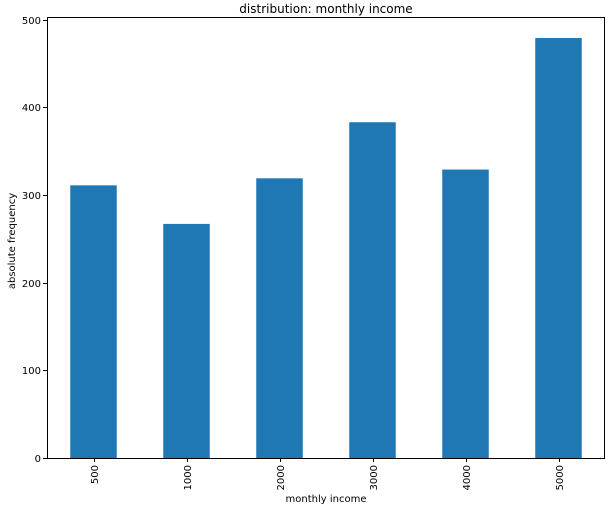 The image size is (612, 511). What do you see at coordinates (31, 371) in the screenshot?
I see `y-tick-label-100: 100` at bounding box center [31, 371].